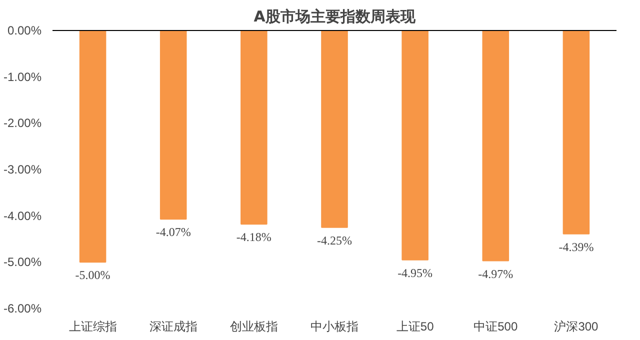  What do you see at coordinates (334, 327) in the screenshot?
I see `x-tick-label: 中小板指` at bounding box center [334, 327].